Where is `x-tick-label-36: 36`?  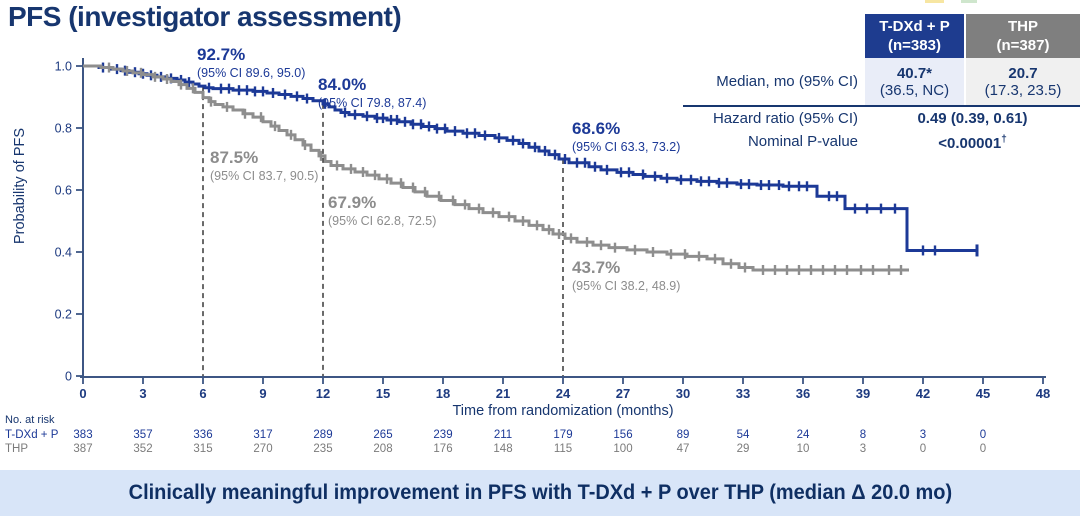 x-tick-label-36: 36 is located at coordinates (803, 393).